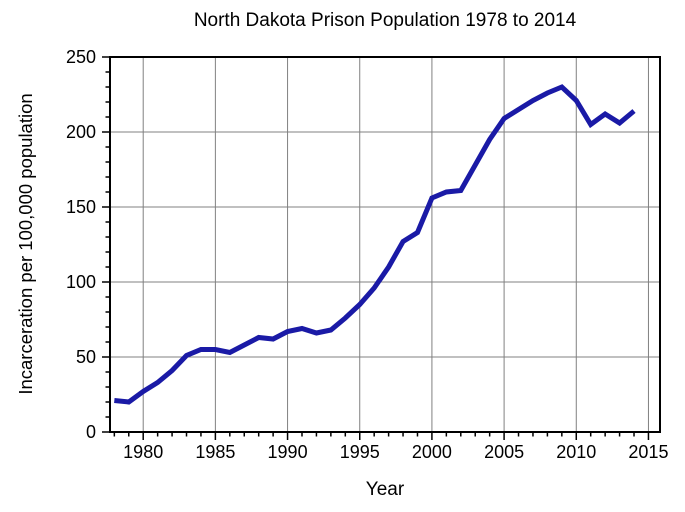 This screenshot has height=512, width=685. What do you see at coordinates (576, 452) in the screenshot?
I see `x-tick-label: 2010` at bounding box center [576, 452].